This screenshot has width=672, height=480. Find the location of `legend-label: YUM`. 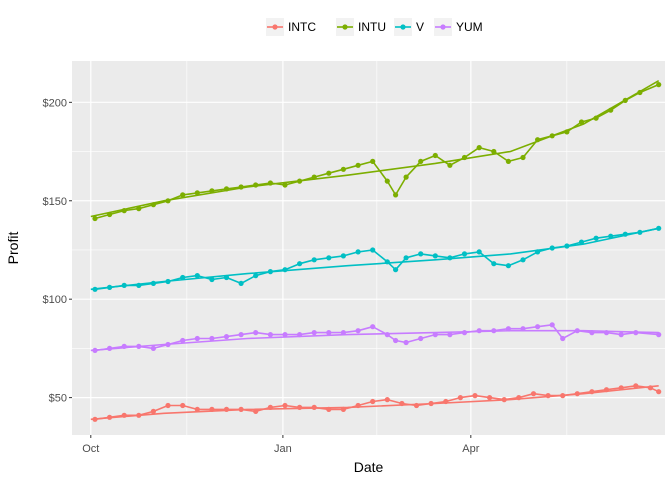

legend-label: YUM is located at coordinates (469, 27).